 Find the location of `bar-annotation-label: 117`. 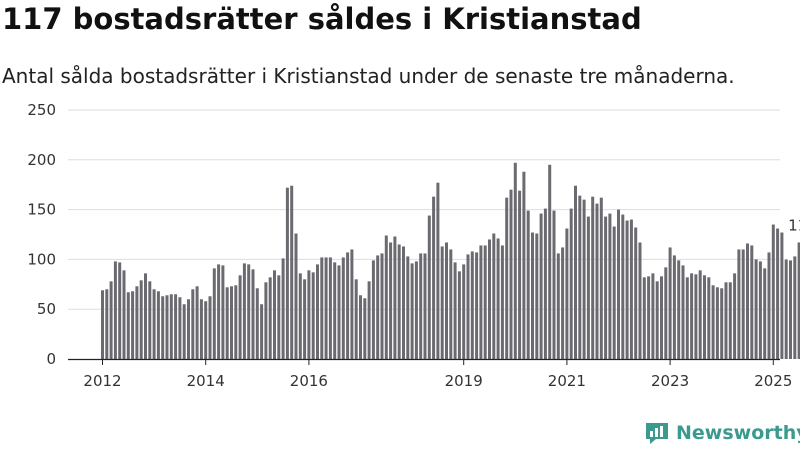

bar-annotation-label: 117 is located at coordinates (794, 225).